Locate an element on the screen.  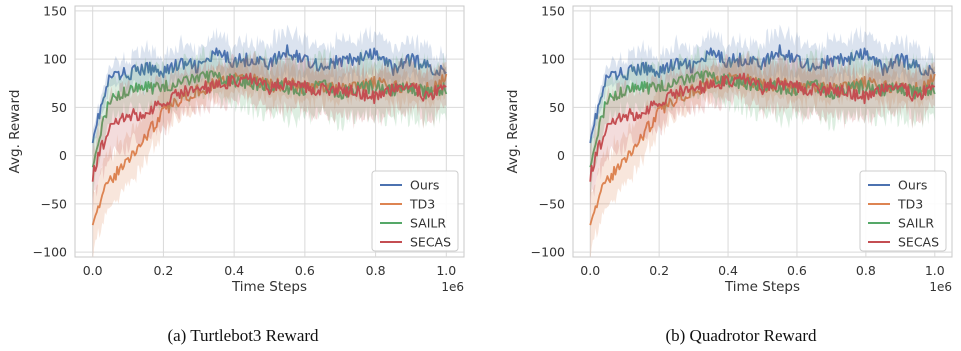
caption-turtlebot3: (a) Turtlebot3 Reward is located at coordinates (243, 335).